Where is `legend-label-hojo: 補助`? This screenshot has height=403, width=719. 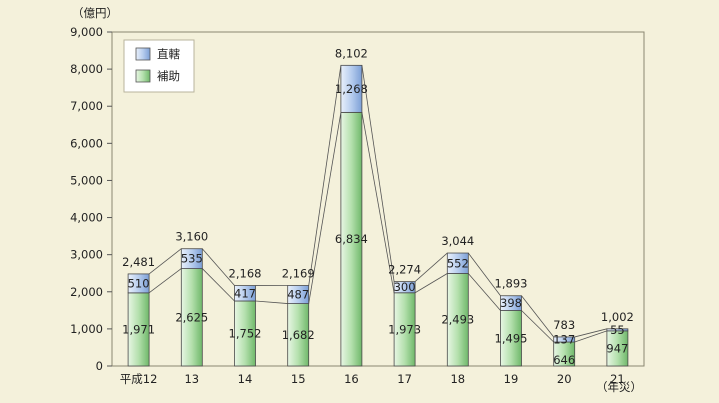
legend-label-hojo: 補助 is located at coordinates (168, 76).